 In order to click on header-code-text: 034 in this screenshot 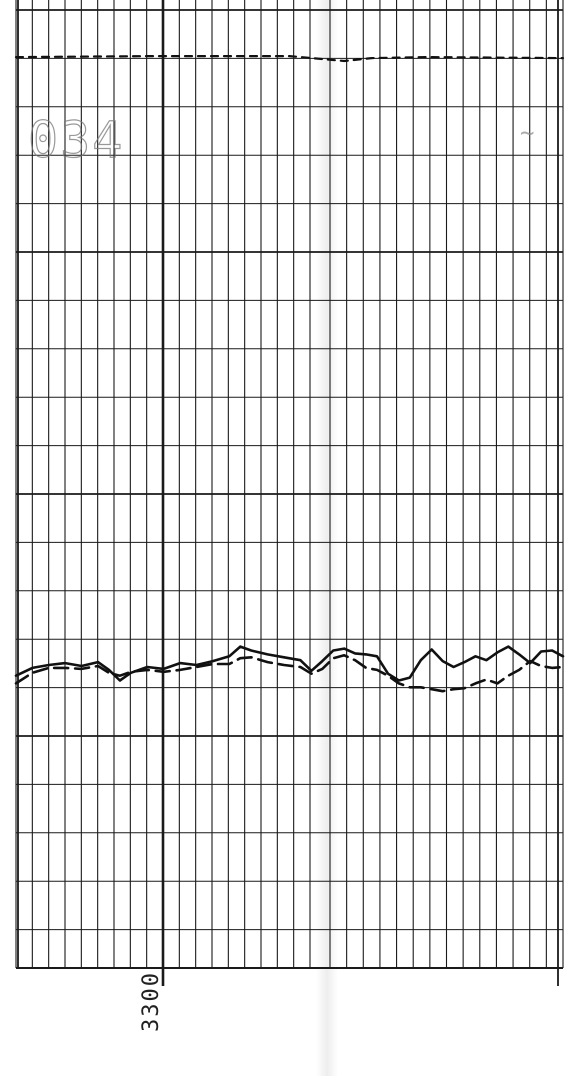, I will do `click(76, 140)`.